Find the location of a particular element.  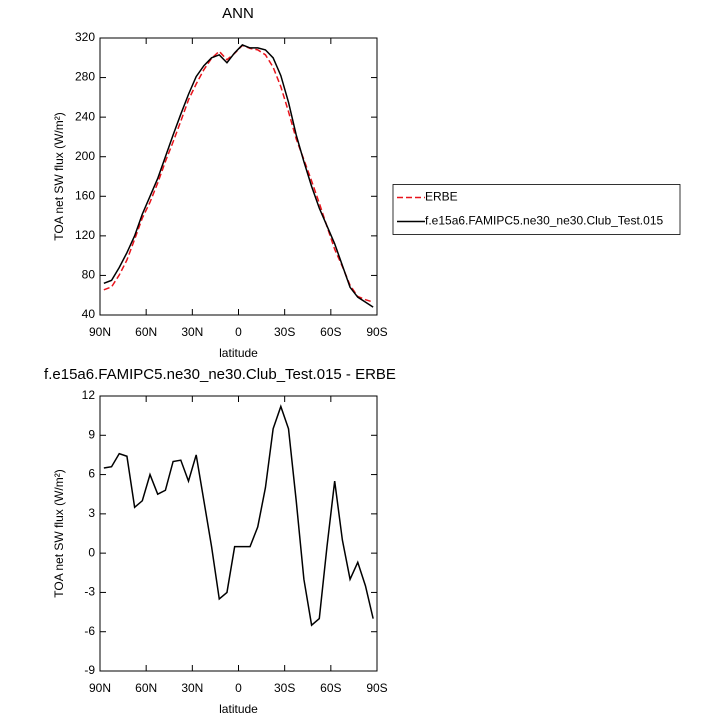

y-tick-label: 280 is located at coordinates (85, 77).